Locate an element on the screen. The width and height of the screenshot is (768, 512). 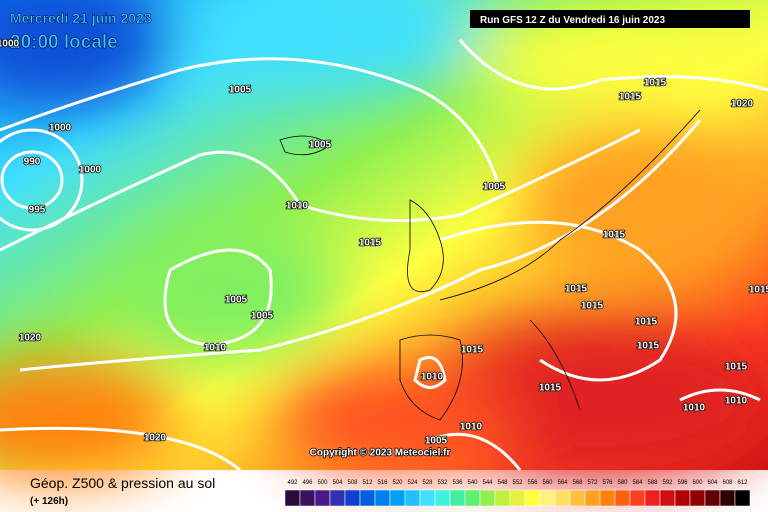
time: 20:00 locale is located at coordinates (64, 42).